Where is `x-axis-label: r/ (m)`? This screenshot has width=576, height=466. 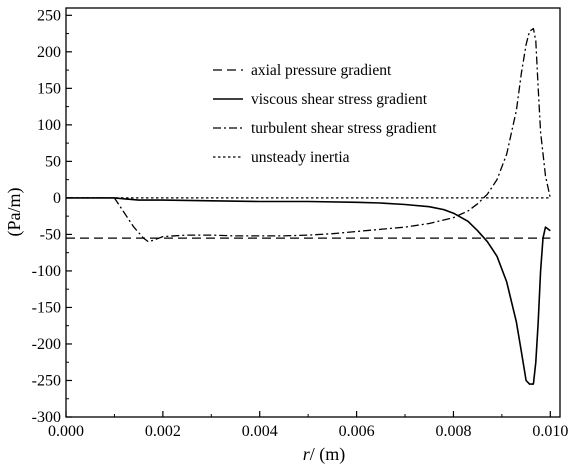 x-axis-label: r/ (m) is located at coordinates (324, 454).